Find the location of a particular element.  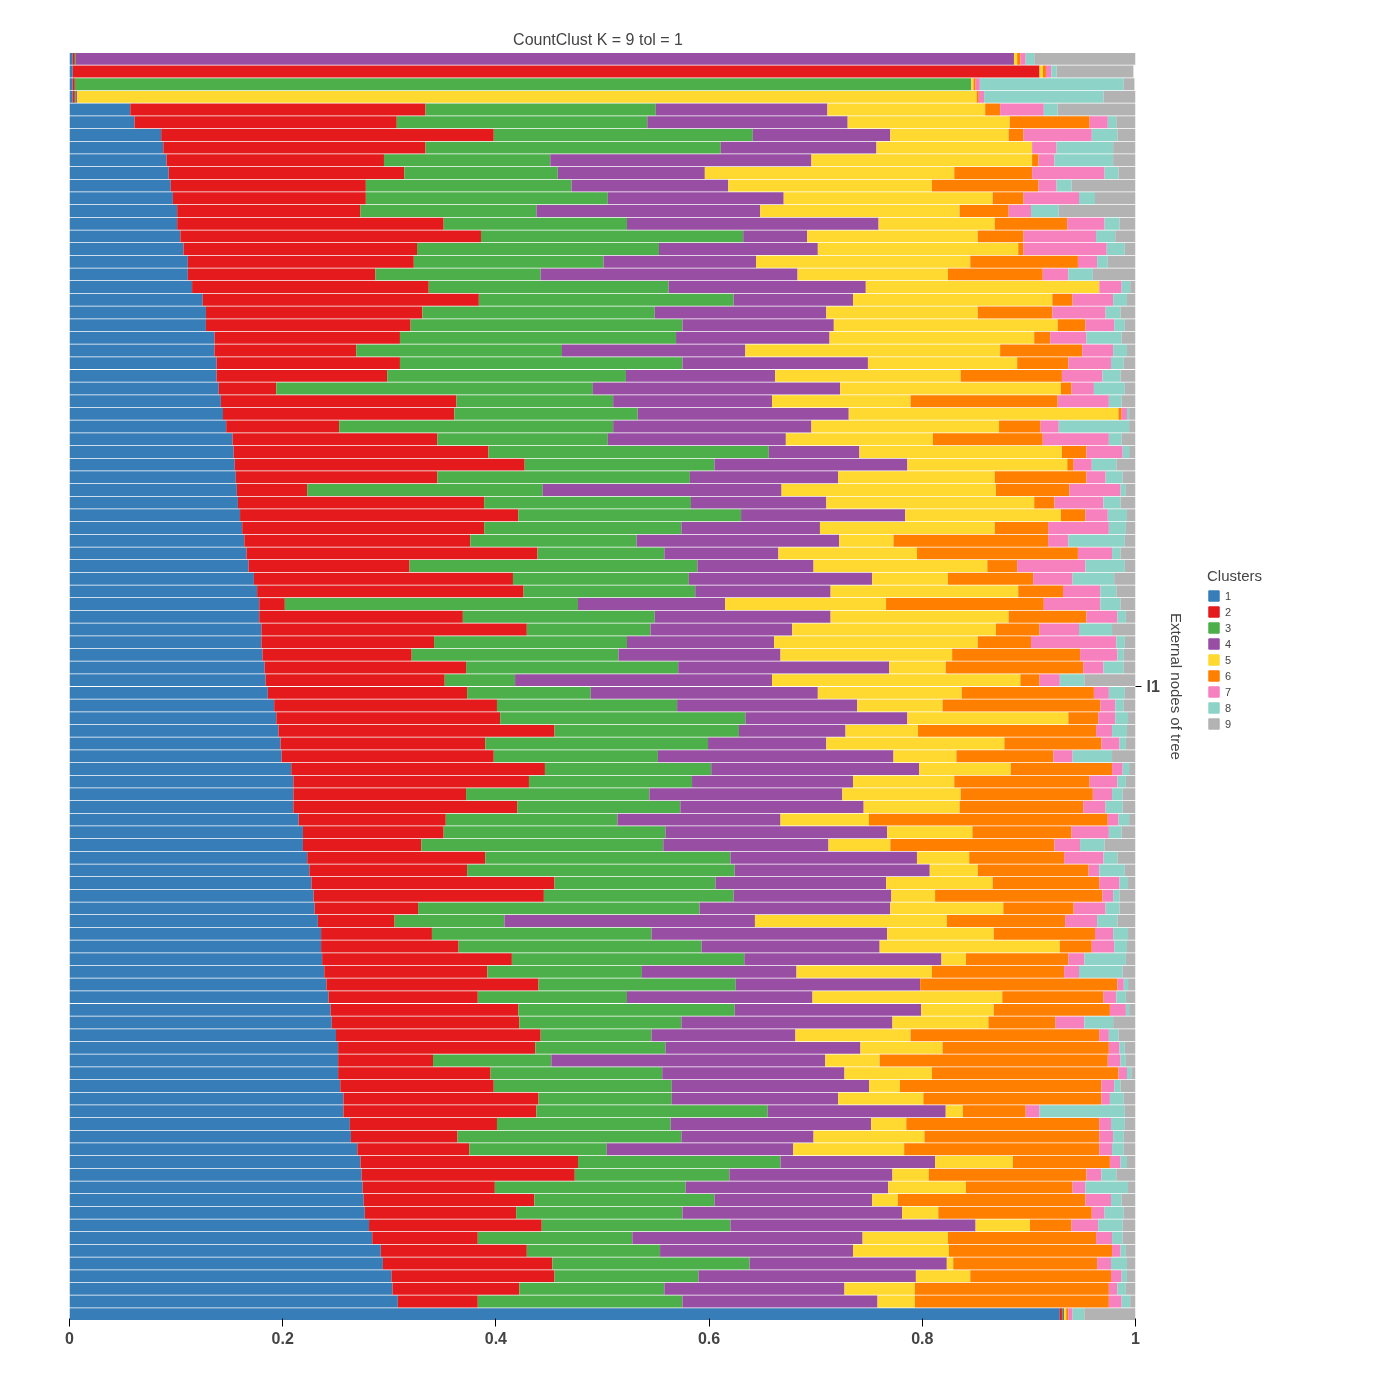

x-tick-label: 0.2 is located at coordinates (282, 1338).